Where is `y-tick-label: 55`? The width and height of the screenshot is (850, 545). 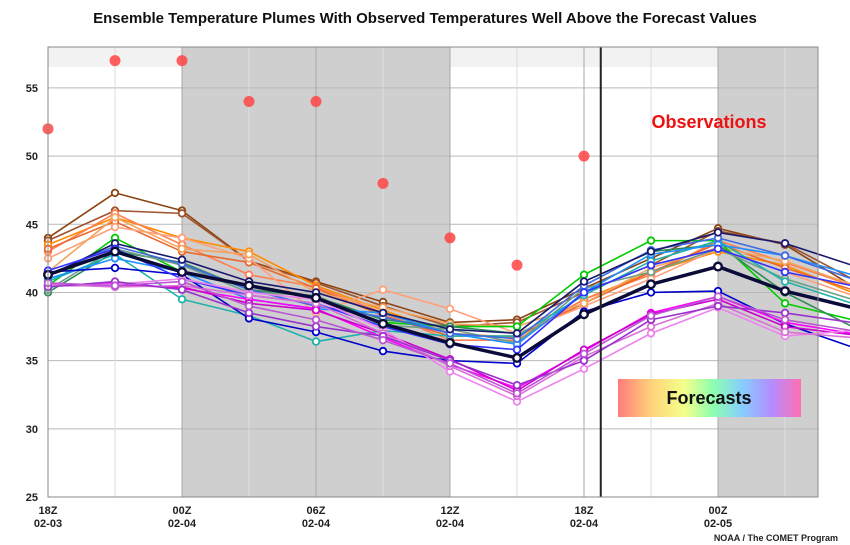
y-tick-label: 55 is located at coordinates (32, 89).